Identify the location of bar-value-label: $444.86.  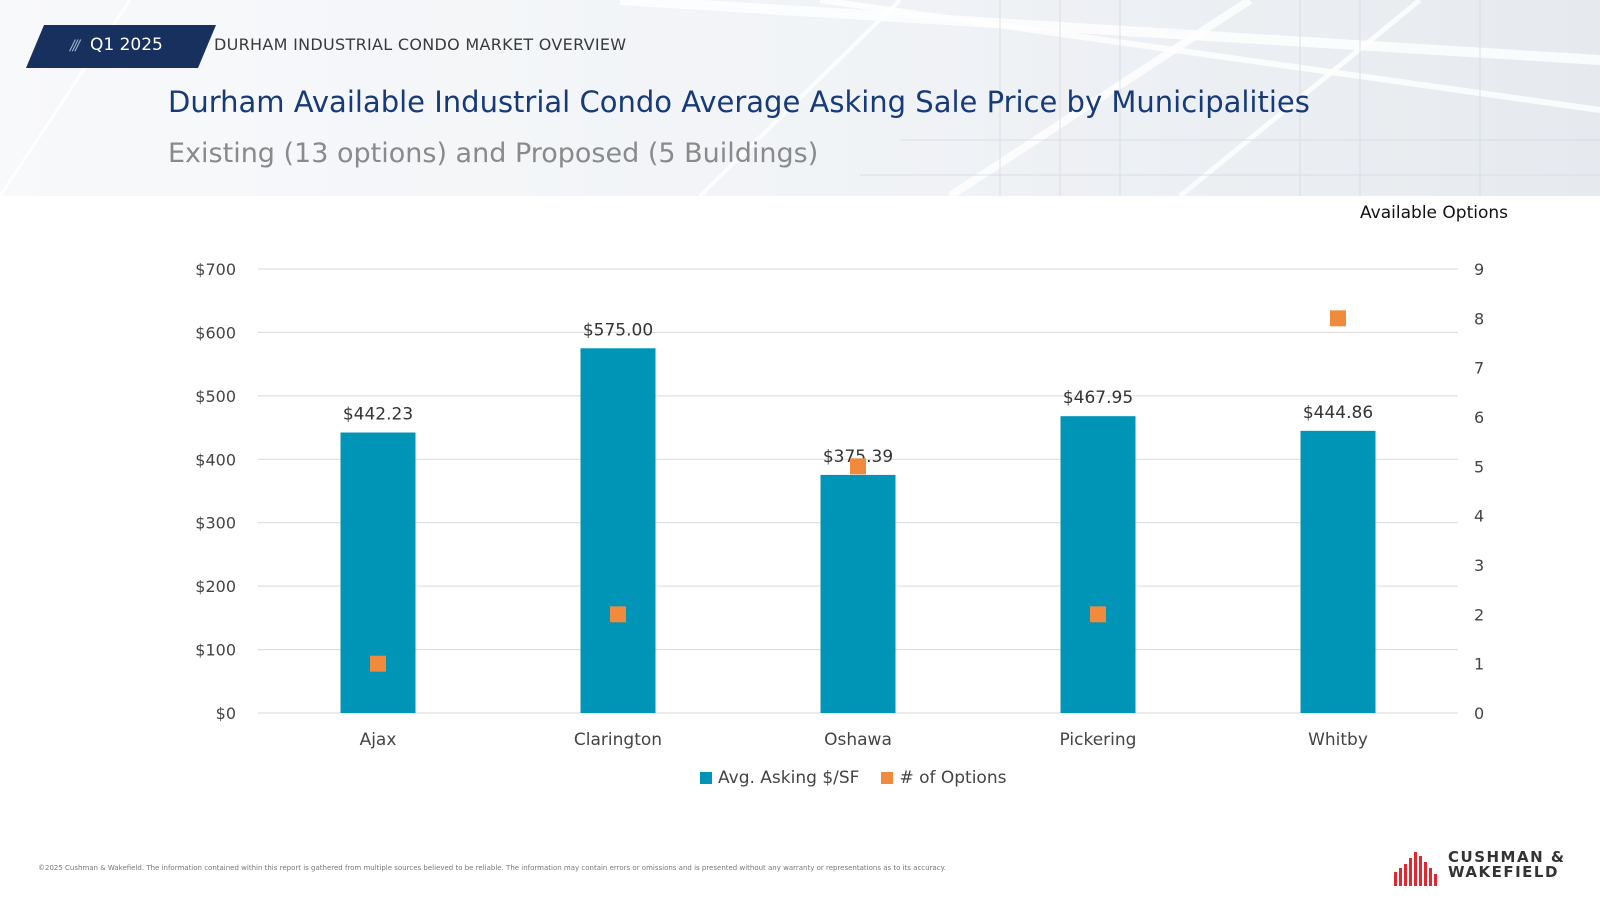
(1338, 413).